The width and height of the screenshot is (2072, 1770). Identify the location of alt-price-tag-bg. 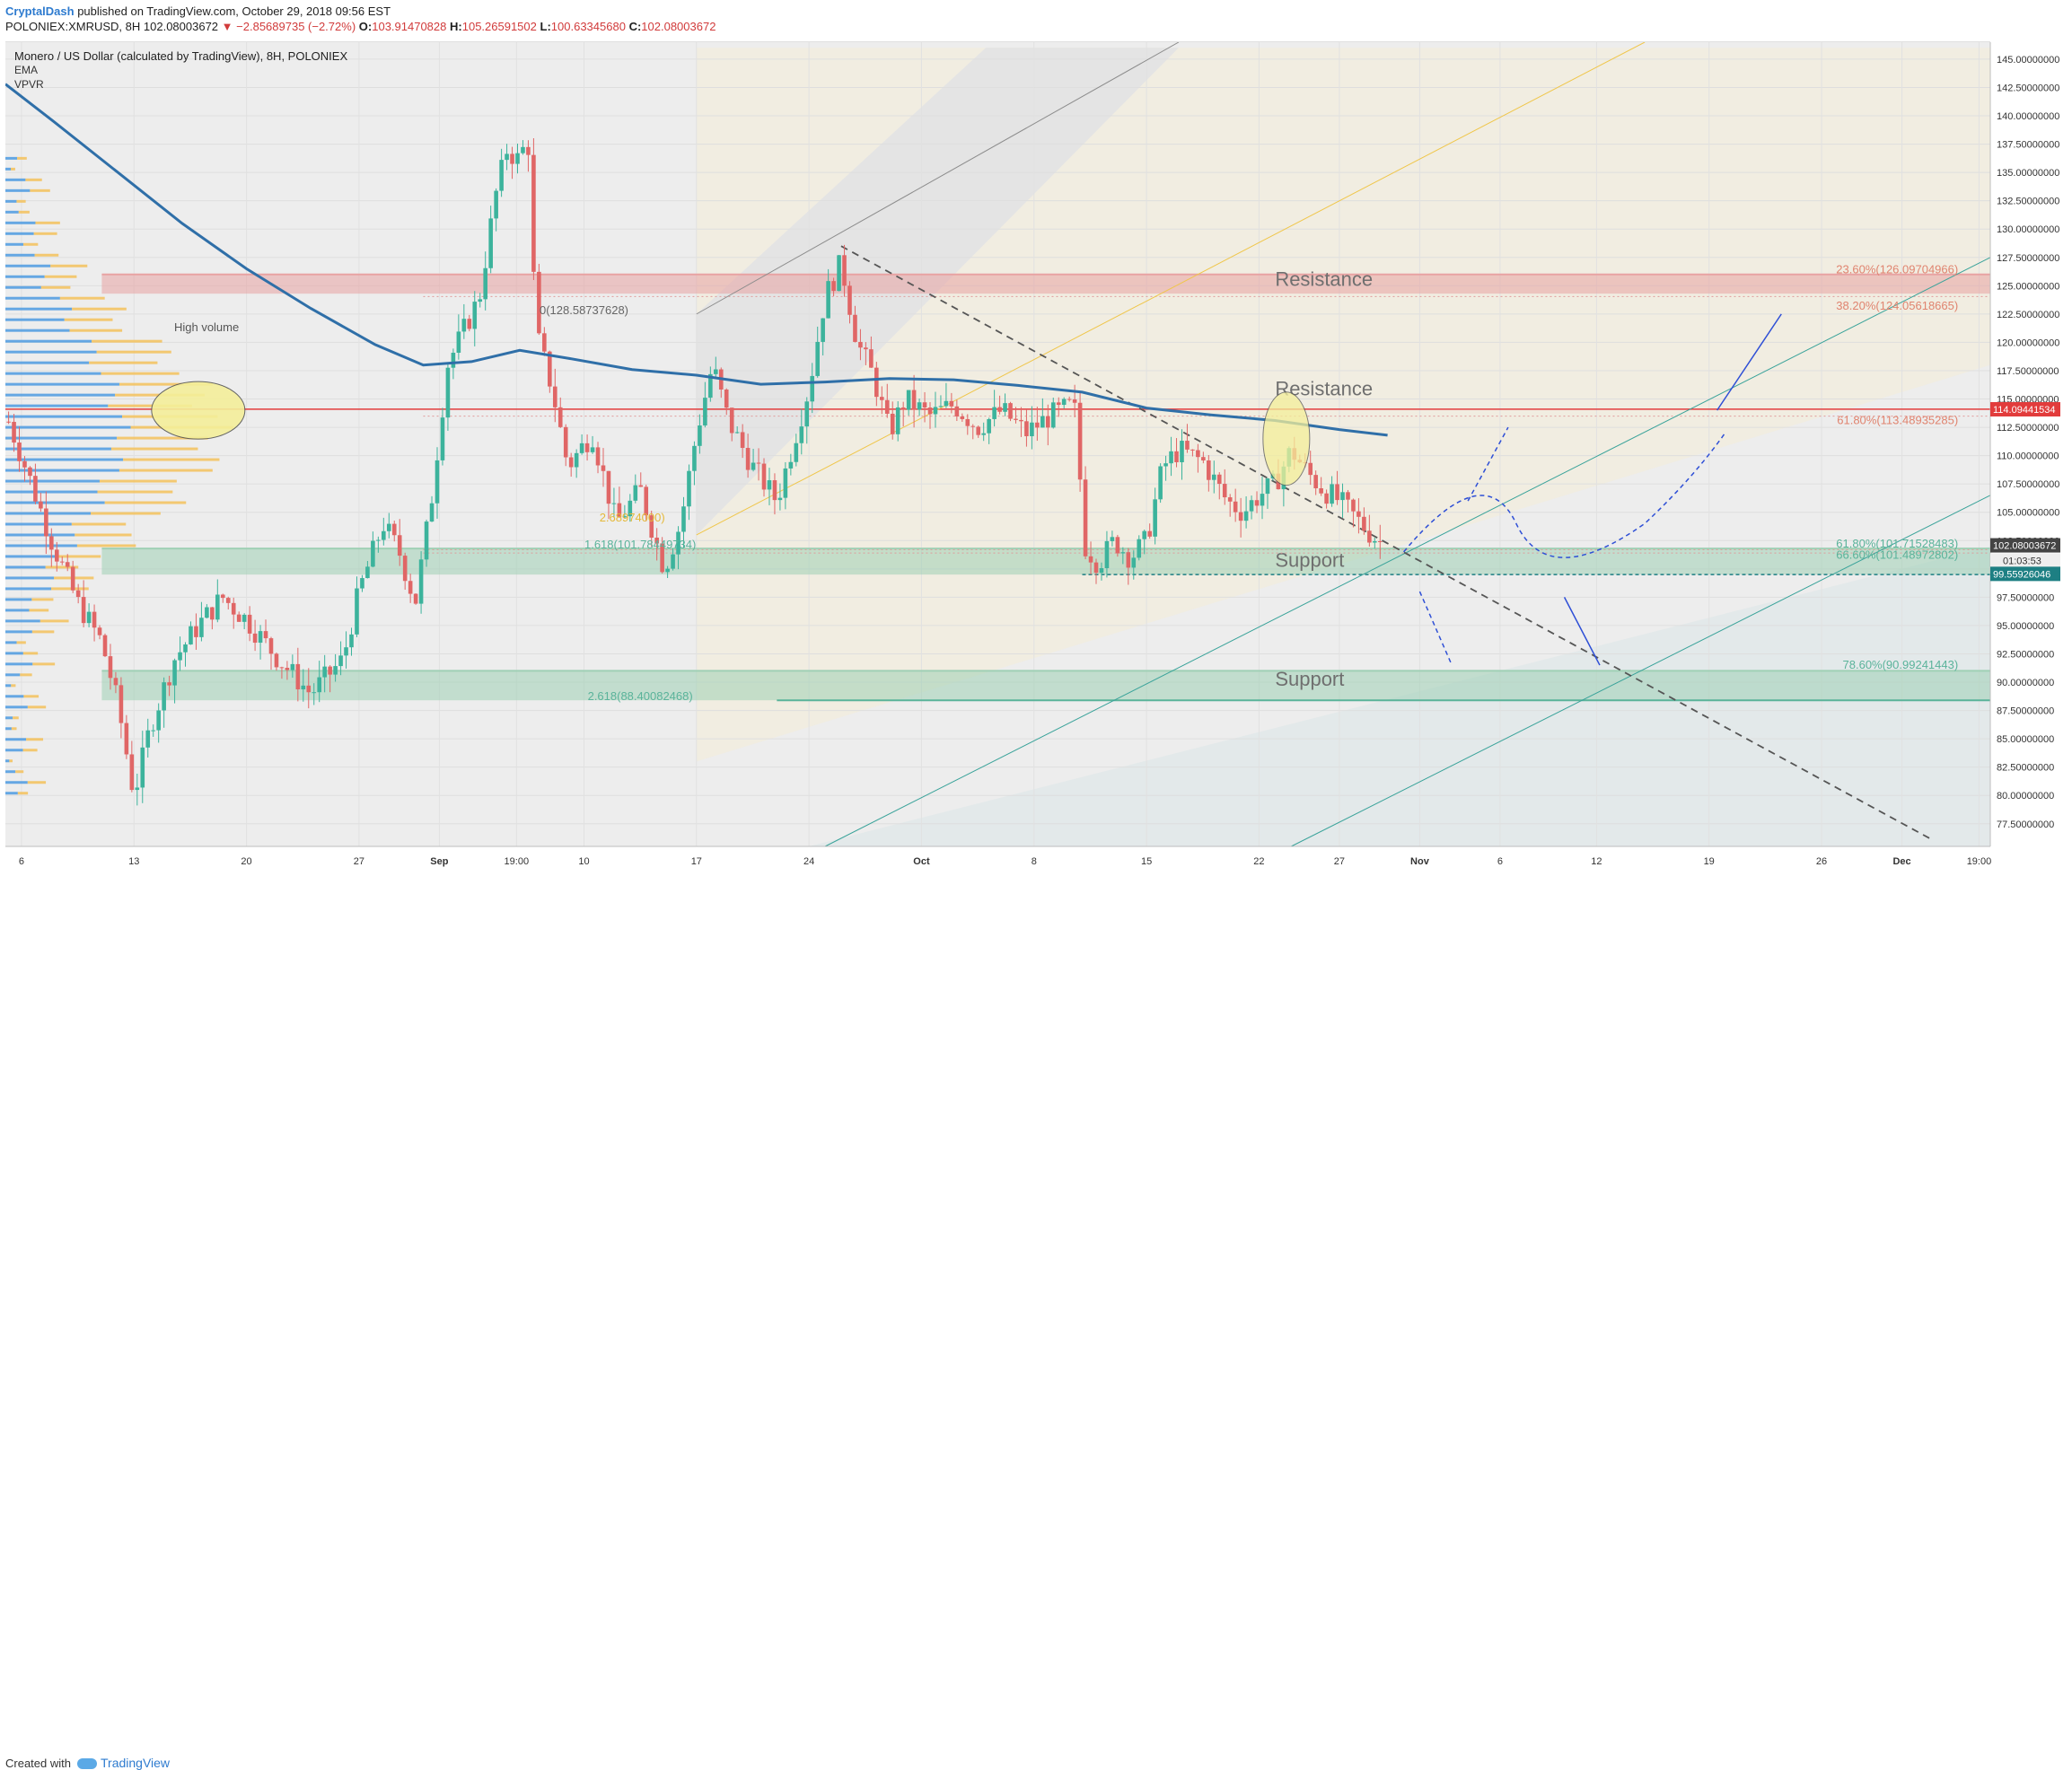
(2025, 574).